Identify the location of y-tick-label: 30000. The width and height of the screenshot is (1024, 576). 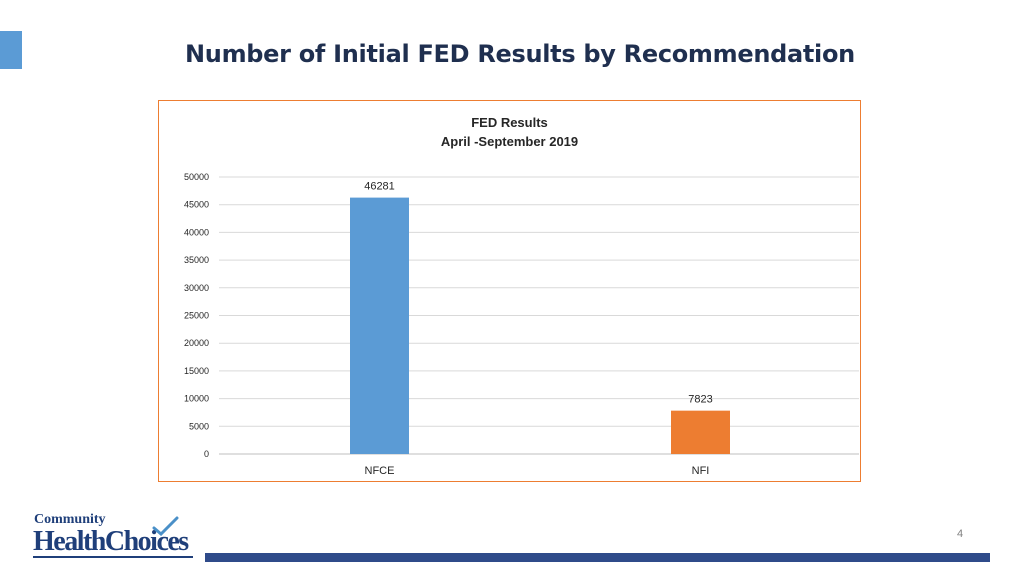
(196, 288).